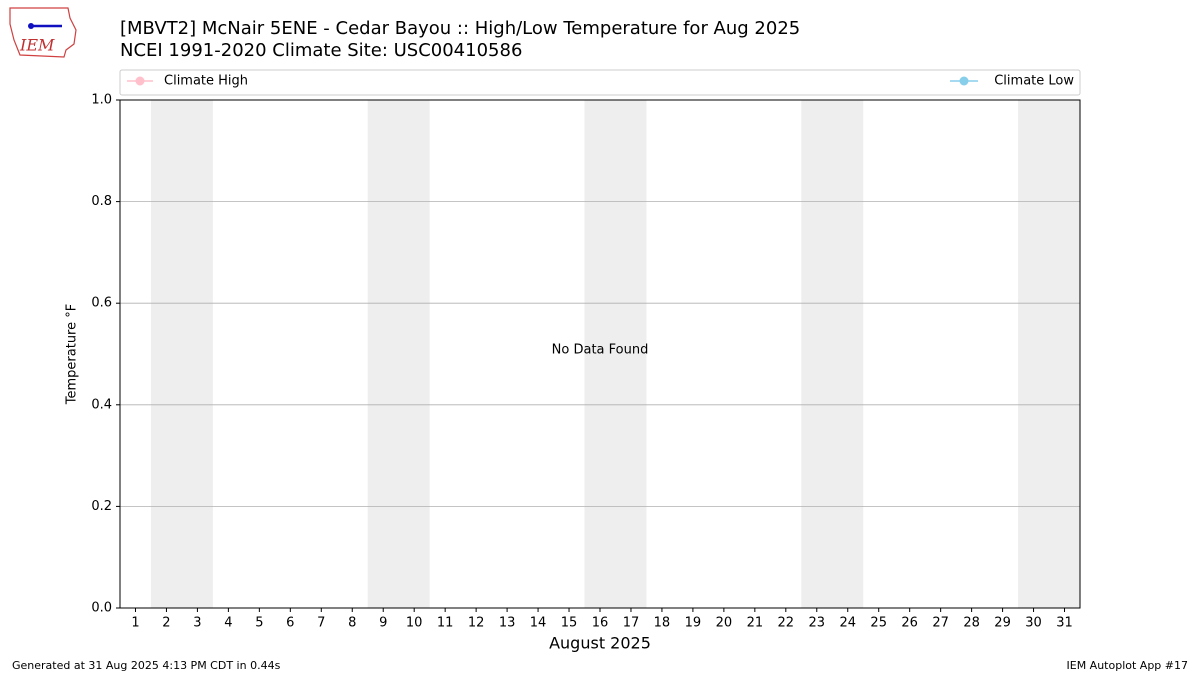 This screenshot has height=675, width=1200. Describe the element at coordinates (321, 623) in the screenshot. I see `x-tick-label: 7` at that location.